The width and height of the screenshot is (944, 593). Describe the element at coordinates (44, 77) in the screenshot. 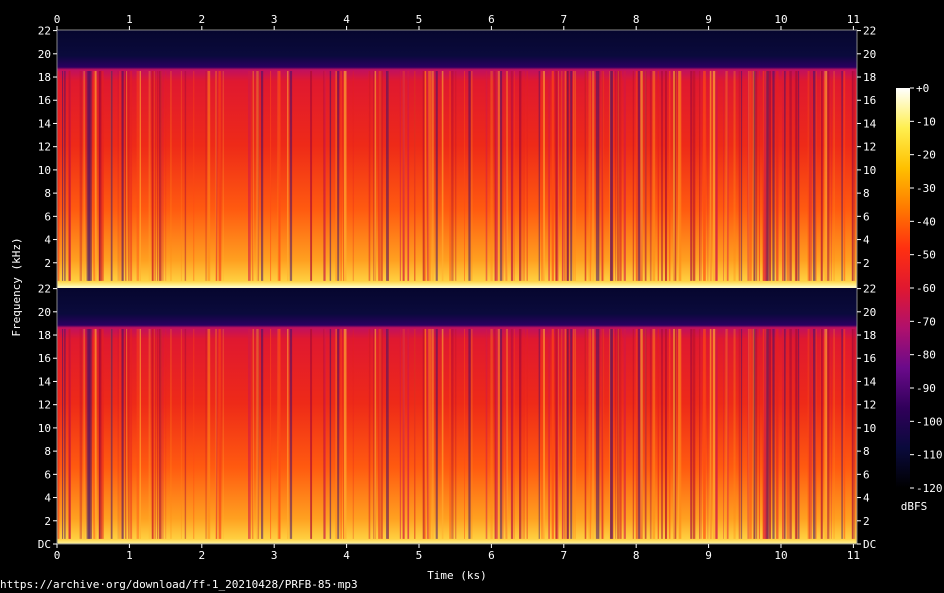

I see `y-tick-label-left: 18` at that location.